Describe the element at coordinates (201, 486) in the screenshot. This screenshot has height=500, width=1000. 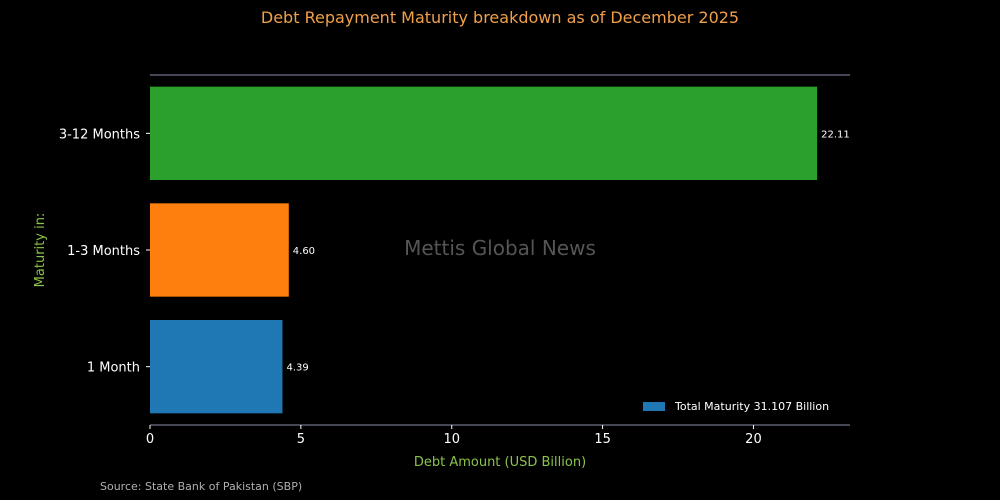
I see `source-note: Source: State Bank of Pakistan (SBP)` at that location.